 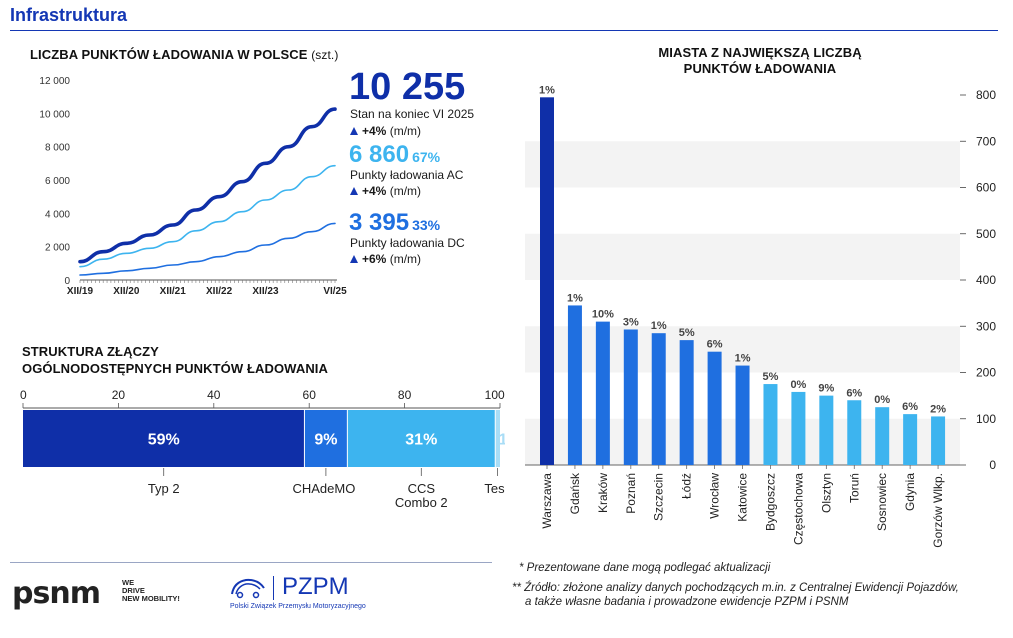 What do you see at coordinates (575, 493) in the screenshot?
I see `city-name-label: Gdańsk` at bounding box center [575, 493].